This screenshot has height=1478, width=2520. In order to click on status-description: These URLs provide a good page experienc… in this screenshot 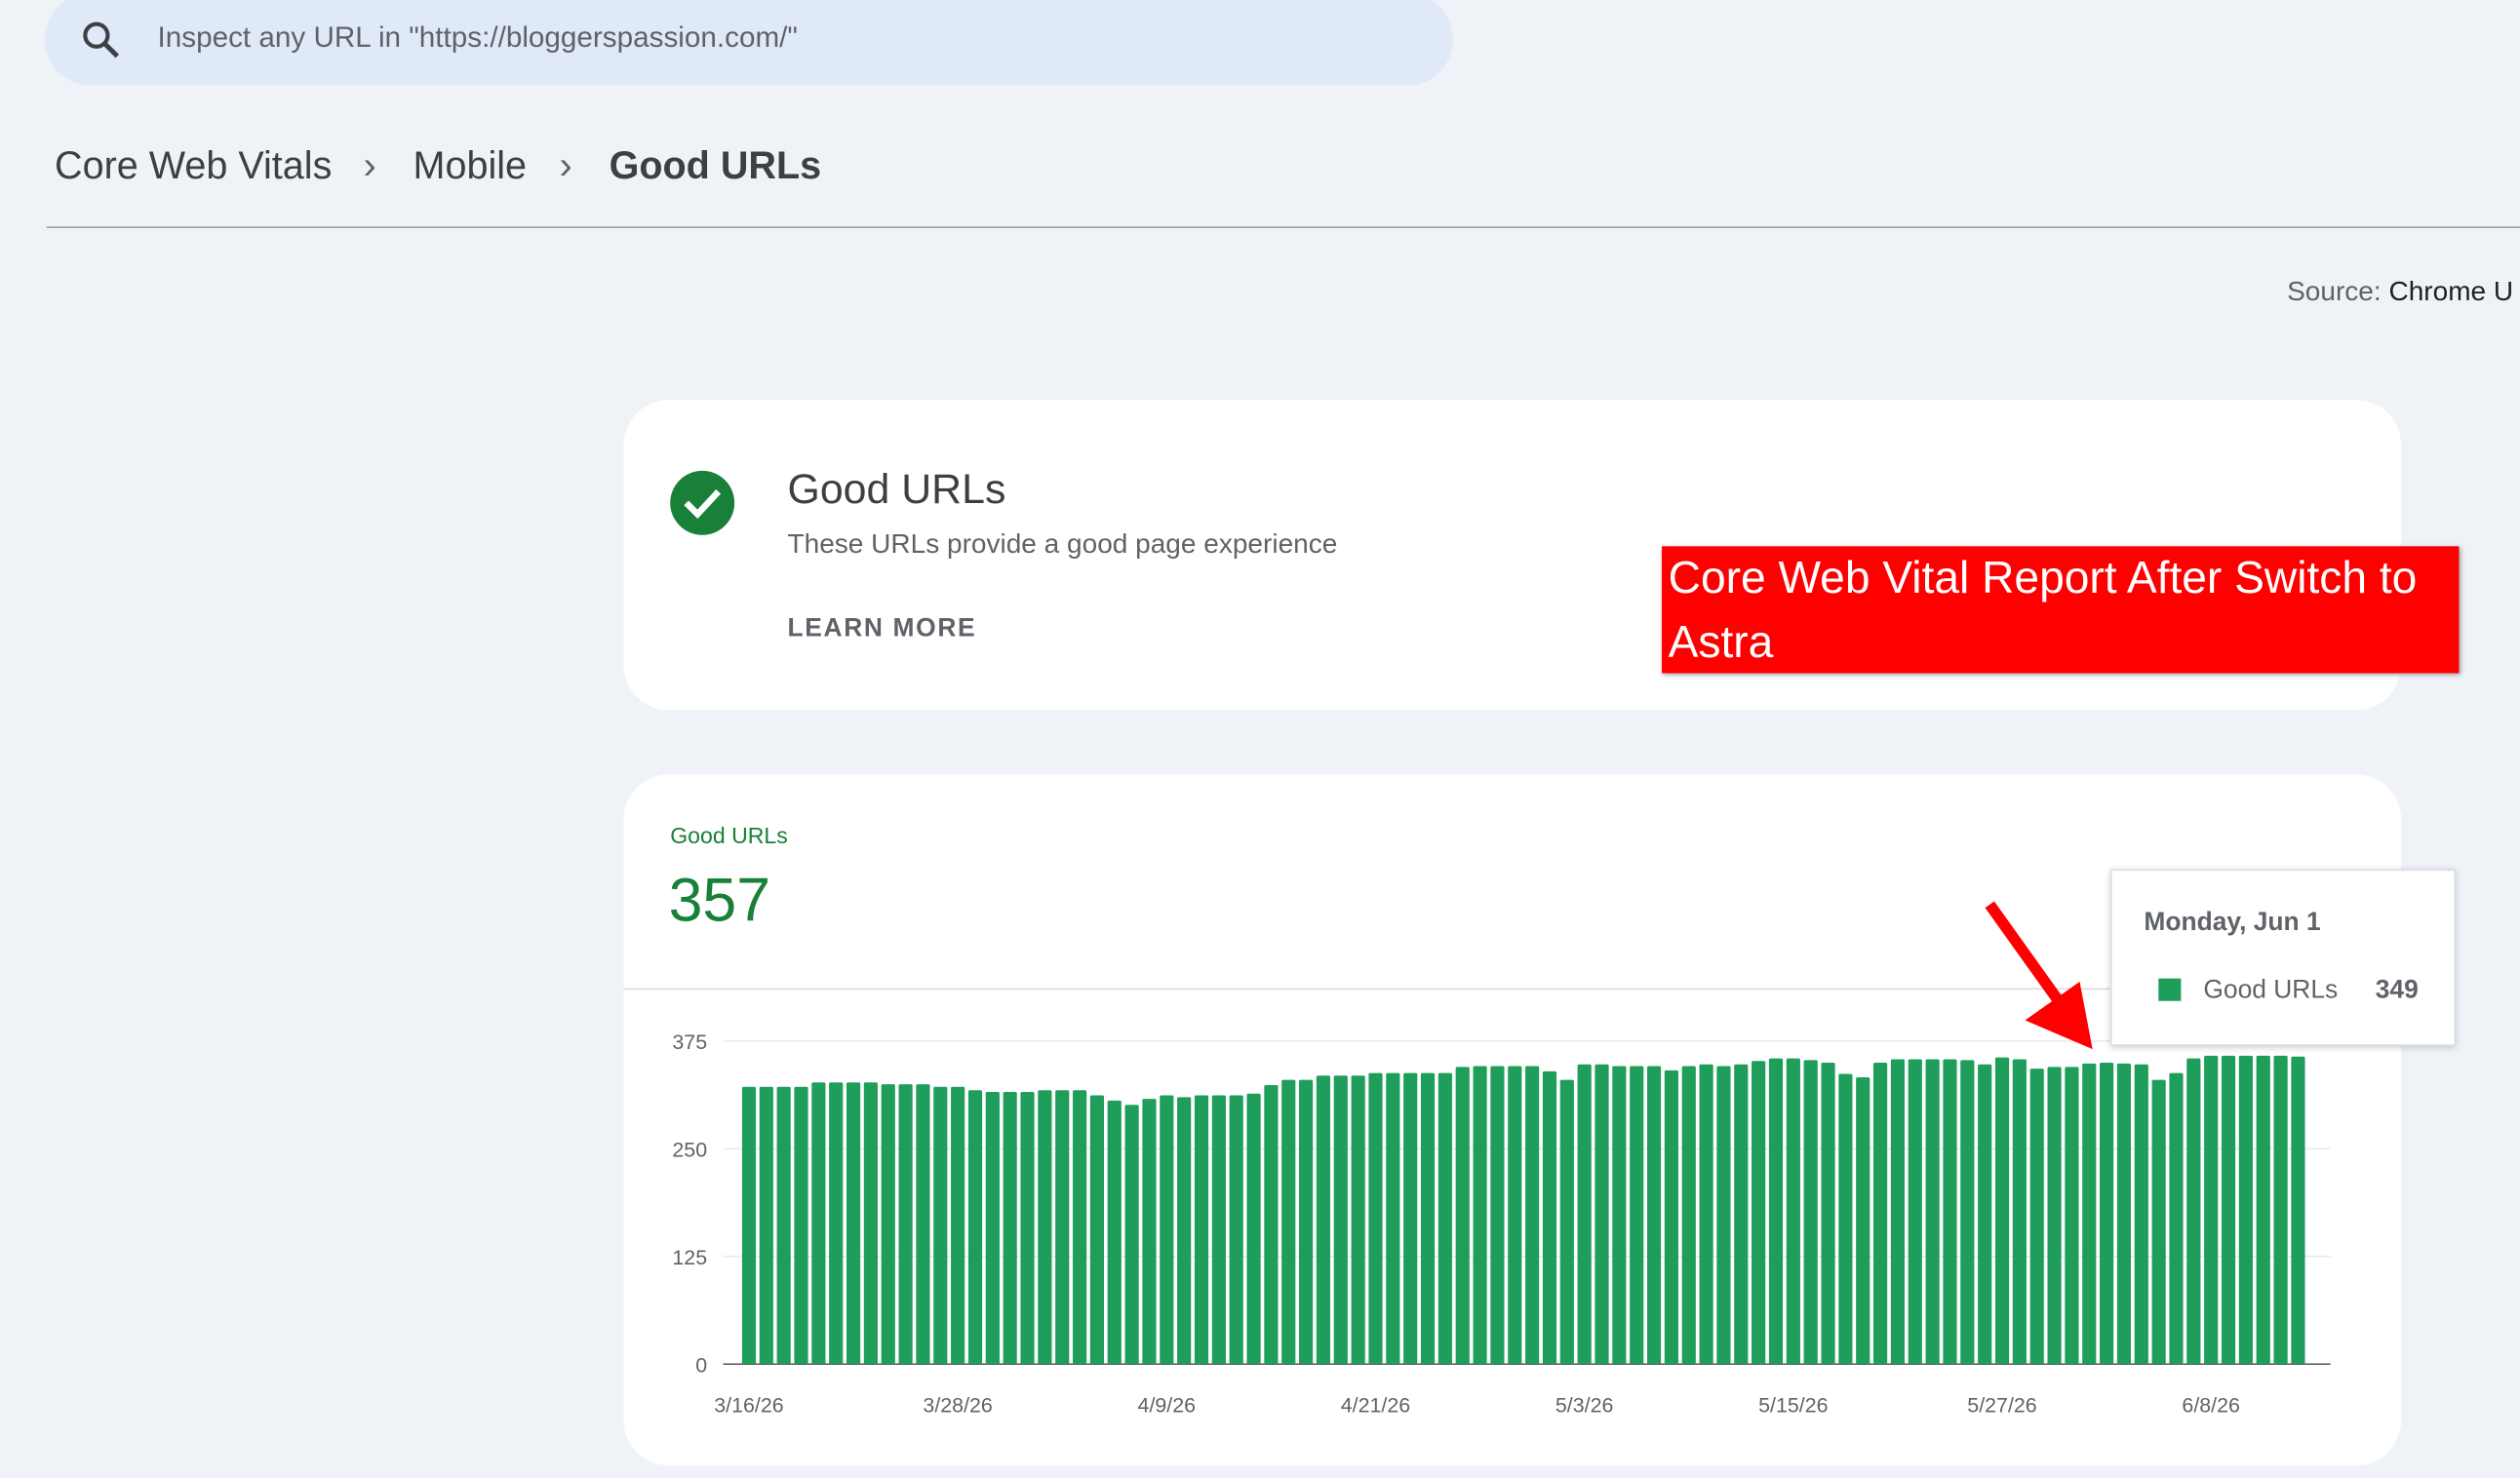, I will do `click(1062, 544)`.